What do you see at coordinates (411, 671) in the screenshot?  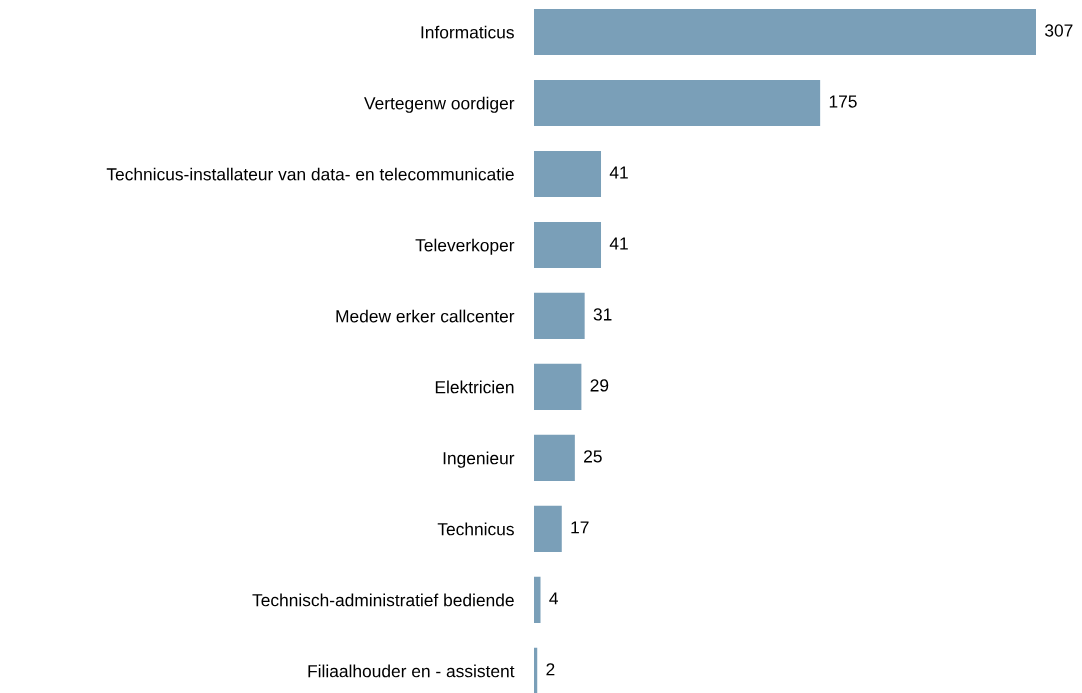 I see `y-tick-label: Filiaalhouder en - assistent` at bounding box center [411, 671].